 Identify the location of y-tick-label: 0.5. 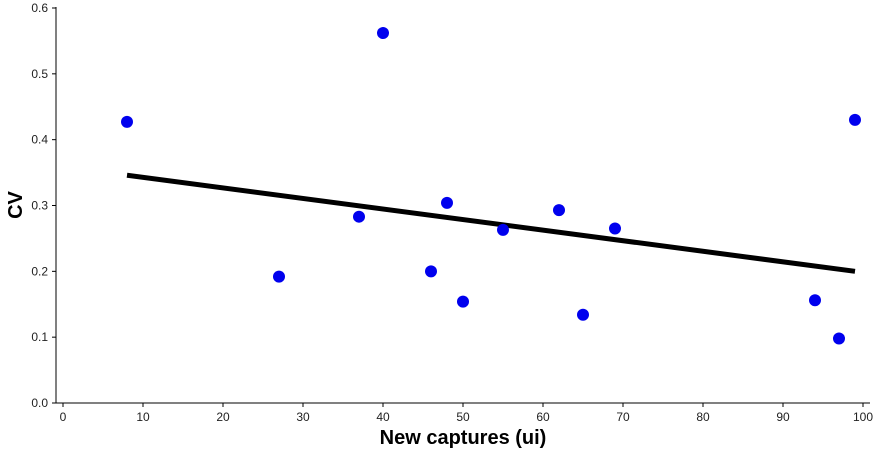
(39, 74).